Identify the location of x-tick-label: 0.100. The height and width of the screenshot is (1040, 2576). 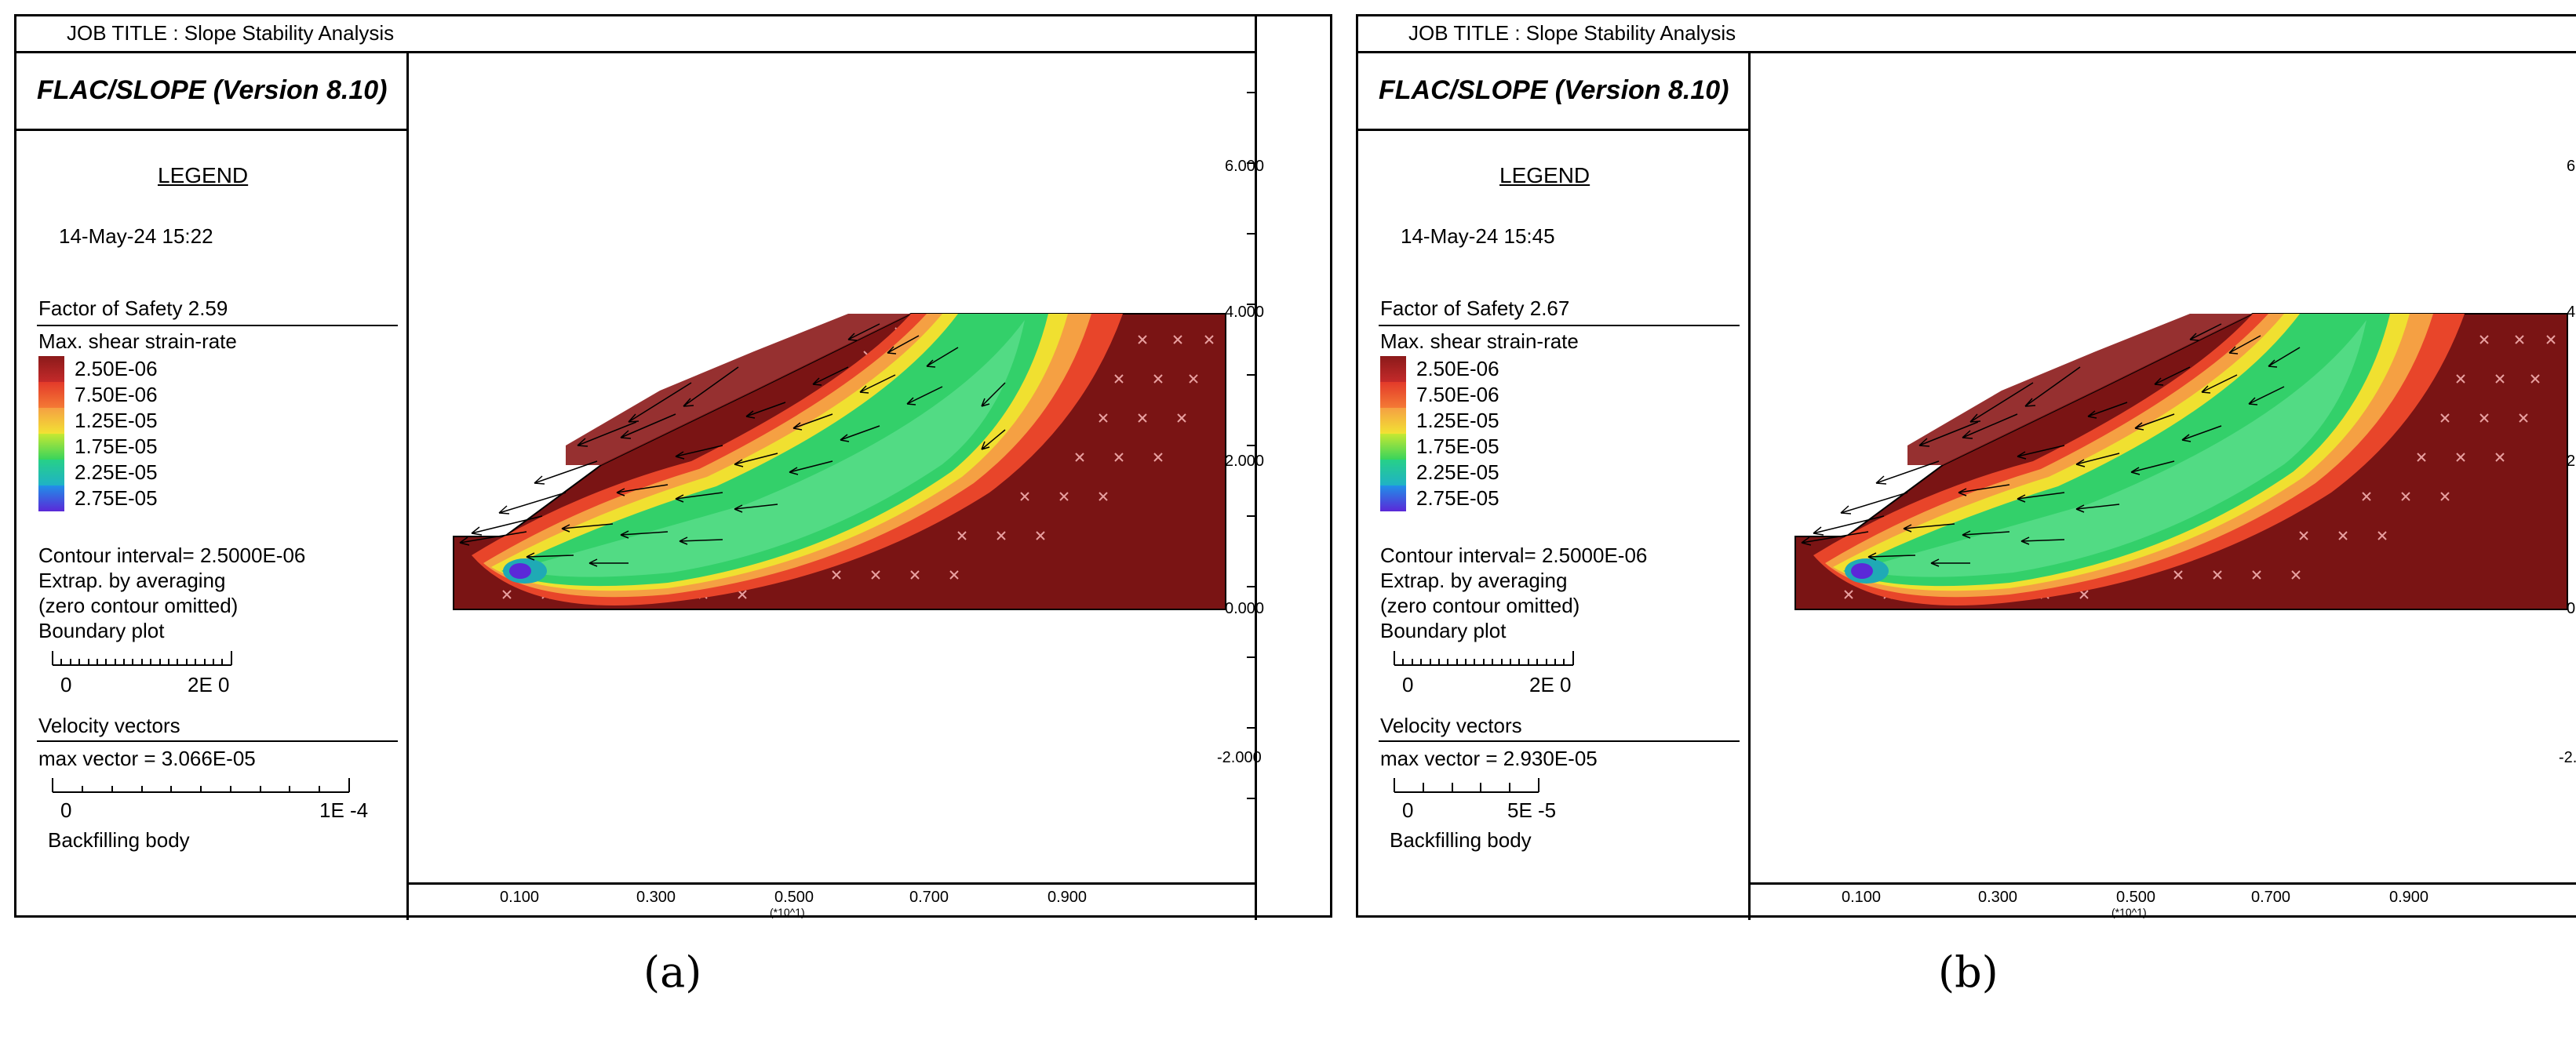
(1862, 897).